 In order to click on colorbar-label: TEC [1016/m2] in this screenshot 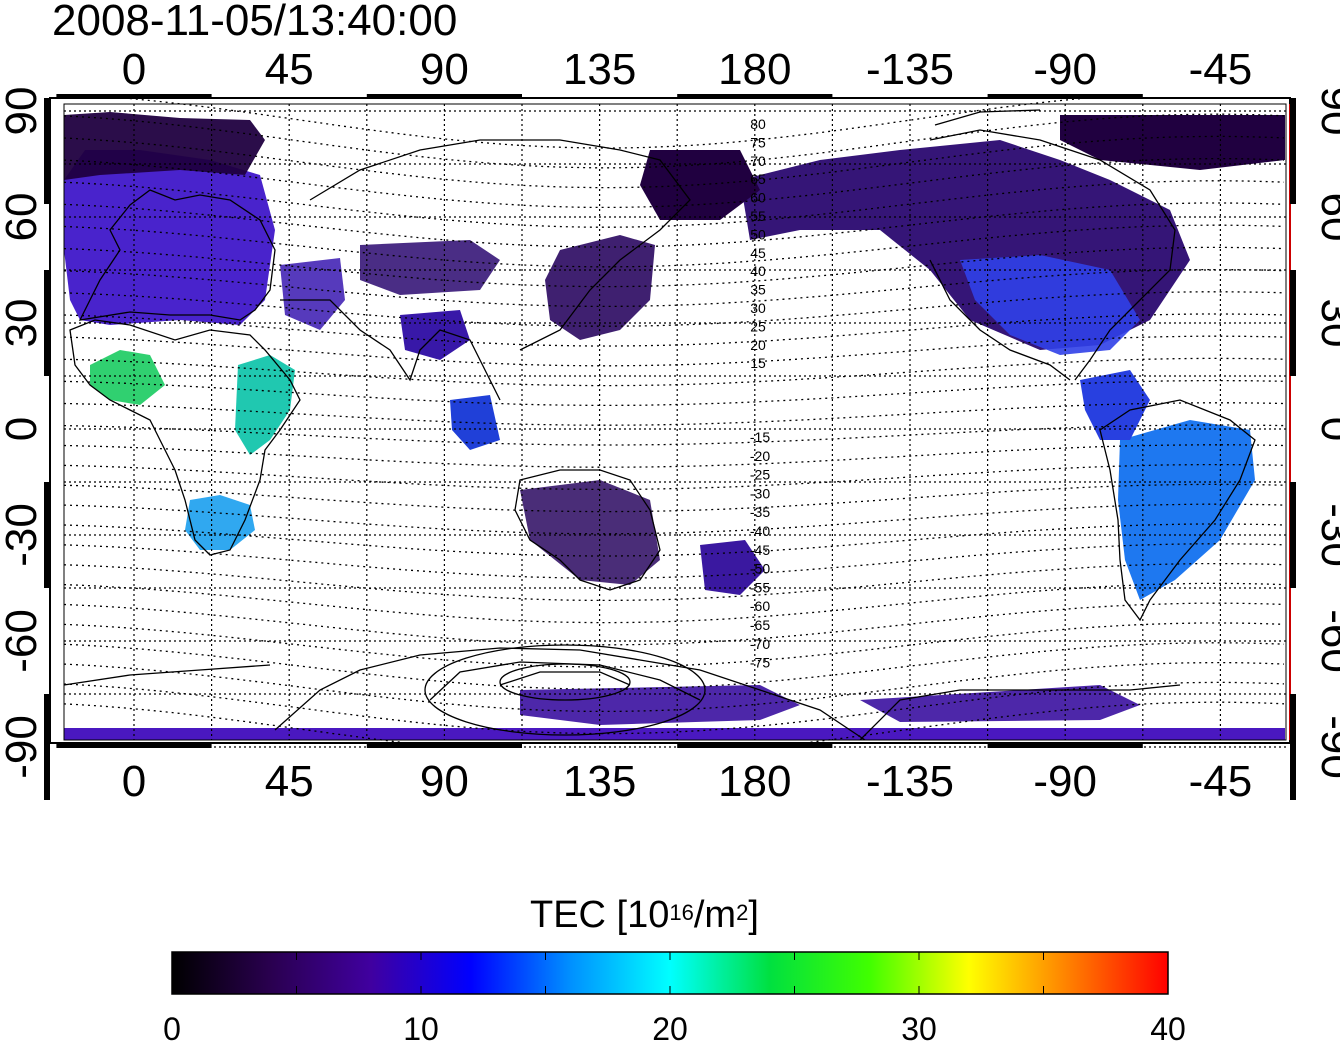, I will do `click(644, 915)`.